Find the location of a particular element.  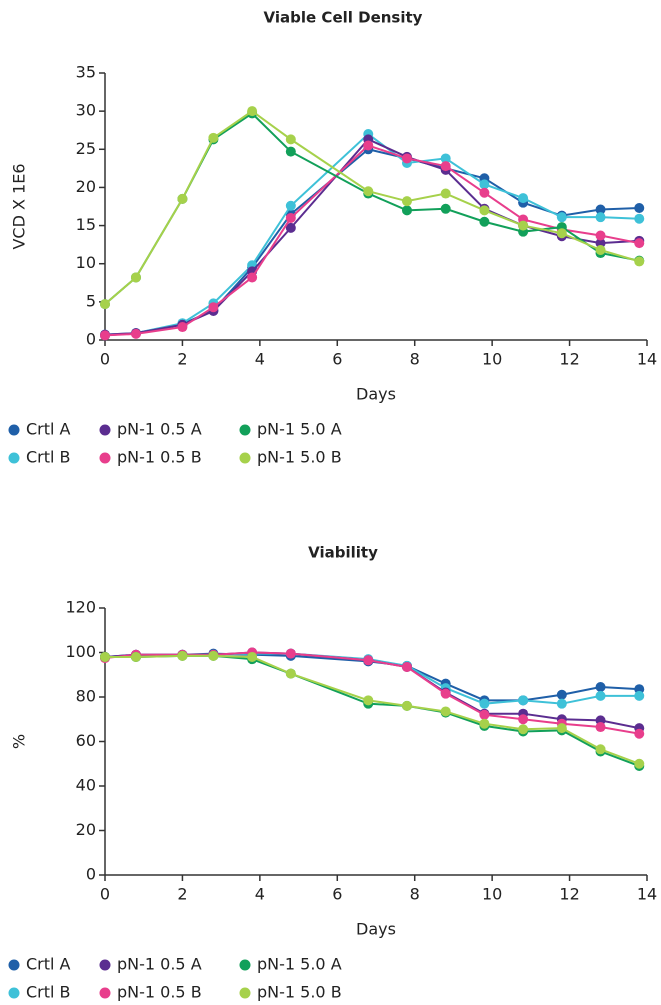

y-axis-label: VCD X 1E6 is located at coordinates (19, 206).